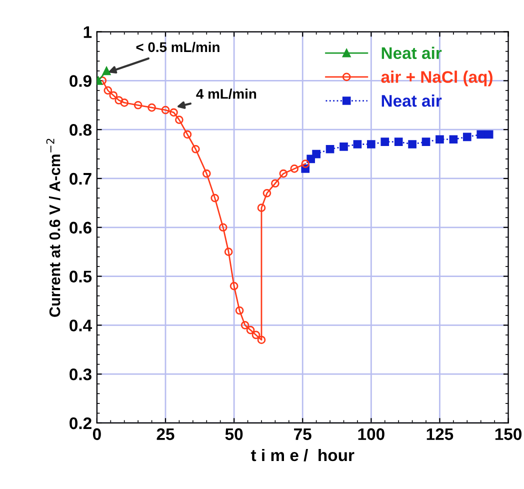 Image resolution: width=524 pixels, height=489 pixels. I want to click on y-tick-label: 0.4, so click(81, 326).